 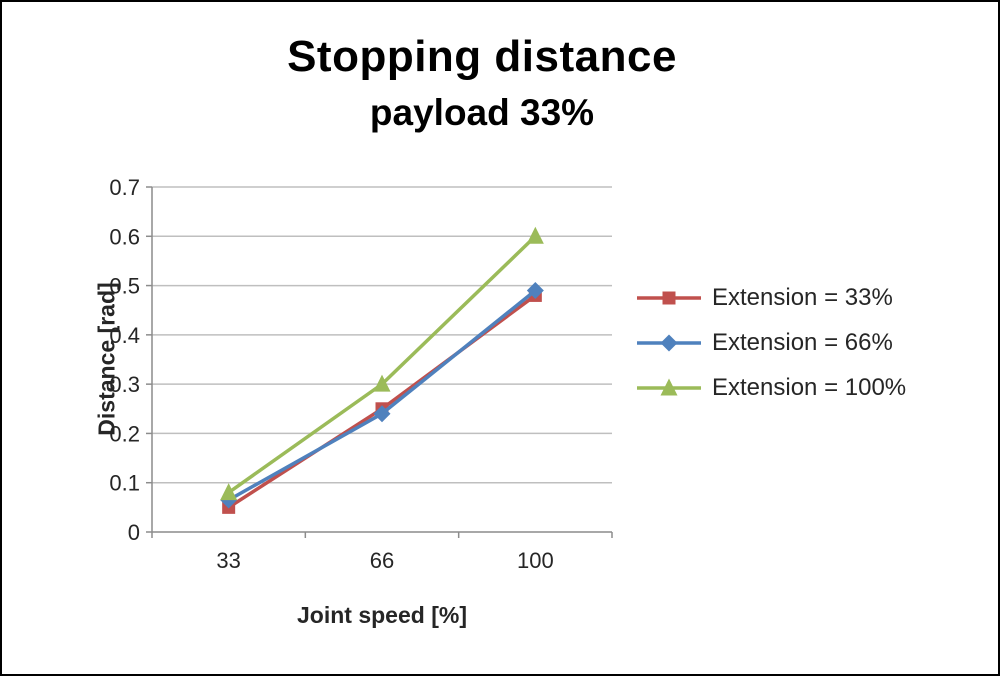 What do you see at coordinates (802, 342) in the screenshot?
I see `legend-label: Extension = 66%` at bounding box center [802, 342].